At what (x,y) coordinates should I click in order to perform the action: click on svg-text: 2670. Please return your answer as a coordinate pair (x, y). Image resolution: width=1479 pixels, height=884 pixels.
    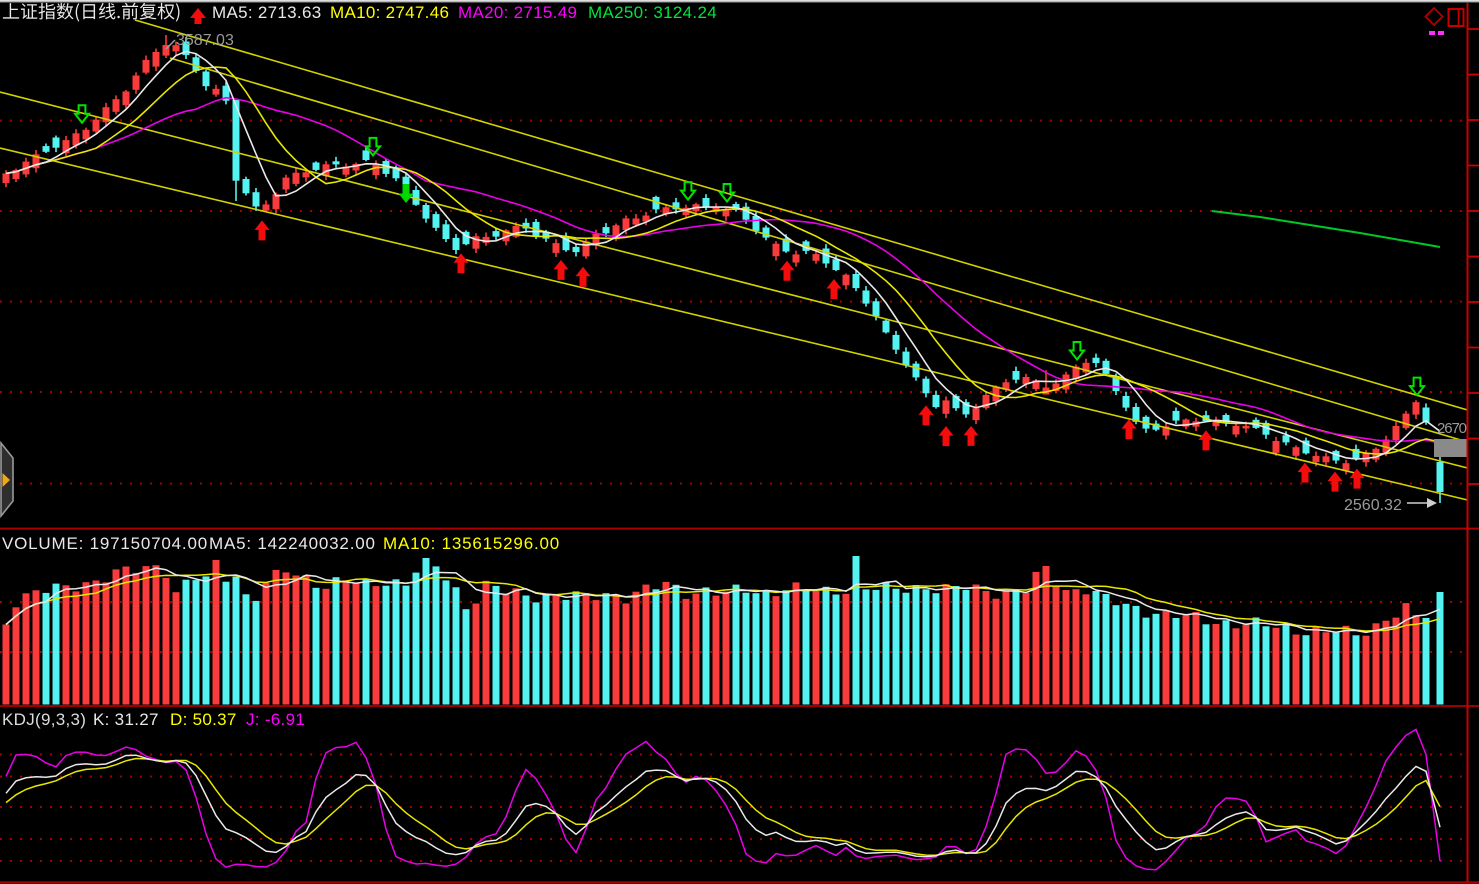
    Looking at the image, I should click on (1452, 428).